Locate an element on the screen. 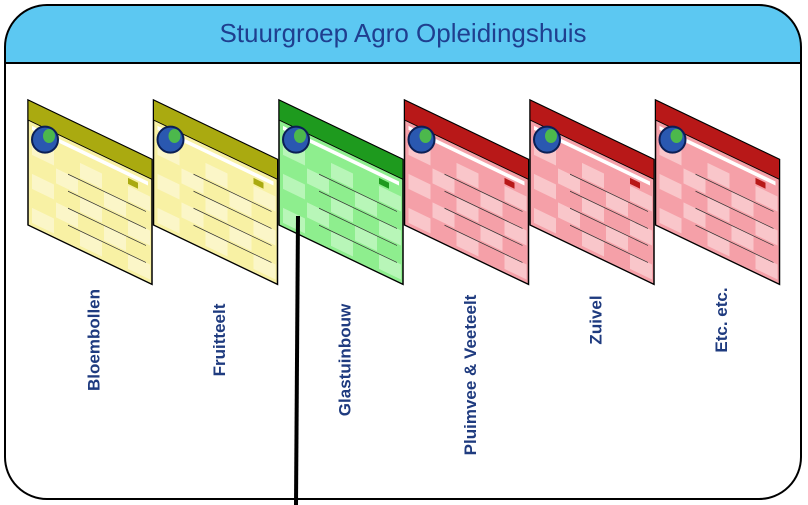 Image resolution: width=808 pixels, height=505 pixels. item-label: Bloembollen is located at coordinates (93, 340).